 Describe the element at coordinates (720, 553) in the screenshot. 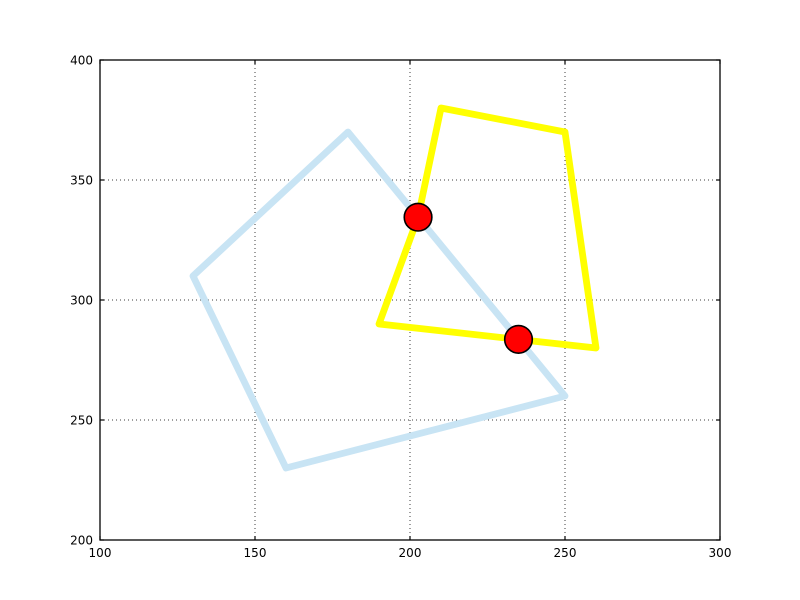

I see `x-tick-label-300: 300` at that location.